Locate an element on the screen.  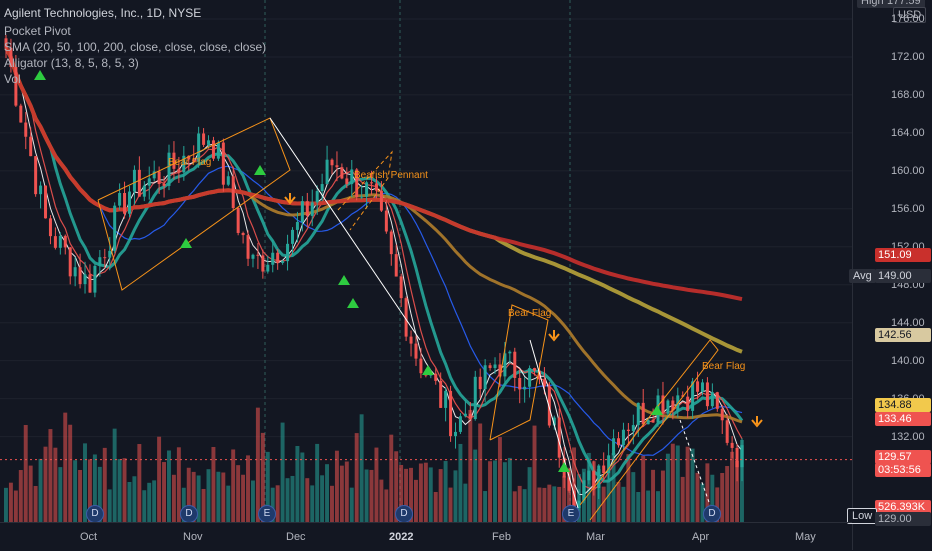
time-tick: Oct is located at coordinates (89, 537).